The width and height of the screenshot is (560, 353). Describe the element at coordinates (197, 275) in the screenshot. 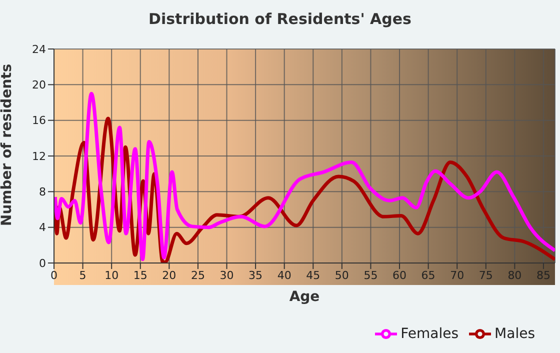

I see `x-tick-label: 25` at that location.